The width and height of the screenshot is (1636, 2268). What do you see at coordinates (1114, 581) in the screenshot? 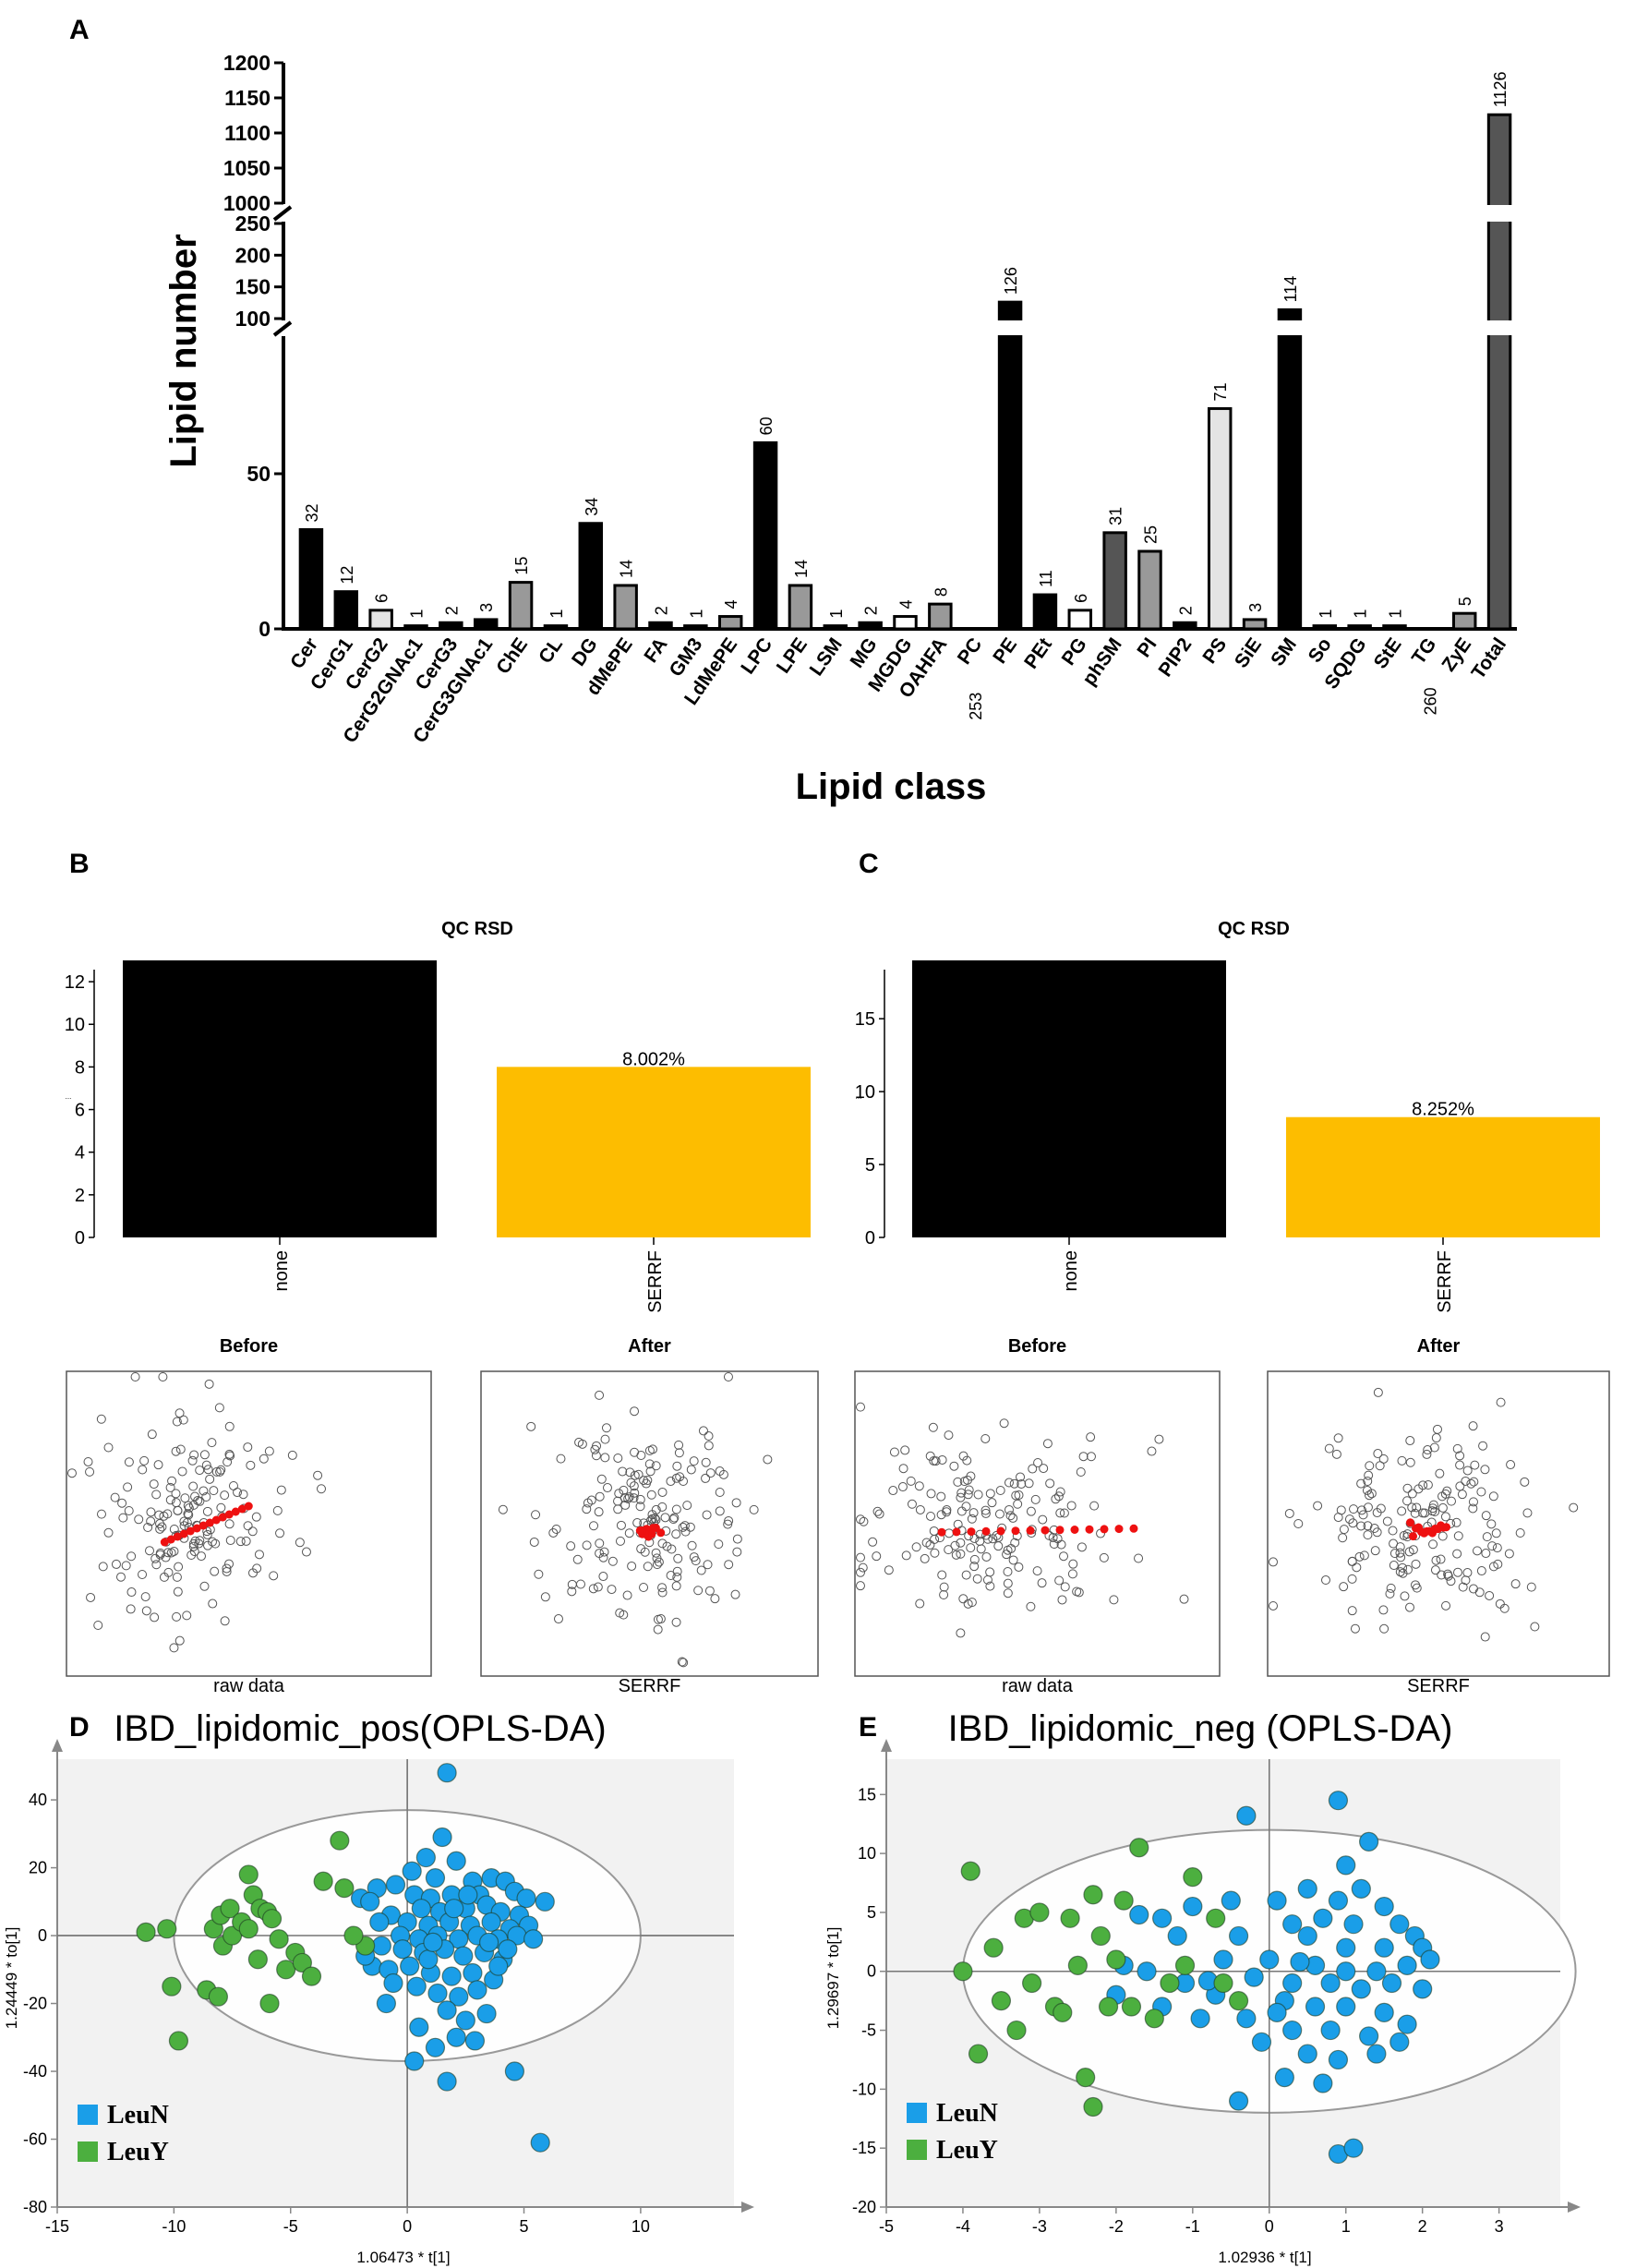
I see `bar-phSM` at bounding box center [1114, 581].